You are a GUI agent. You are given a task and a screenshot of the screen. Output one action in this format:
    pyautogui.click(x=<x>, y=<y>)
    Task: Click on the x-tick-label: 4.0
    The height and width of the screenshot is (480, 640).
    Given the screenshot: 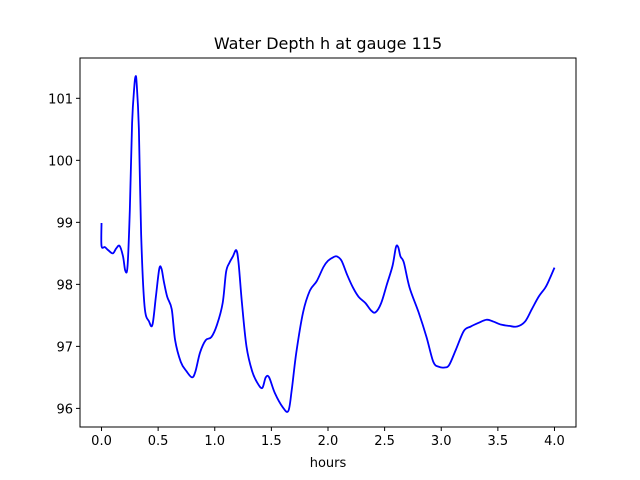 What is the action you would take?
    pyautogui.click(x=554, y=441)
    